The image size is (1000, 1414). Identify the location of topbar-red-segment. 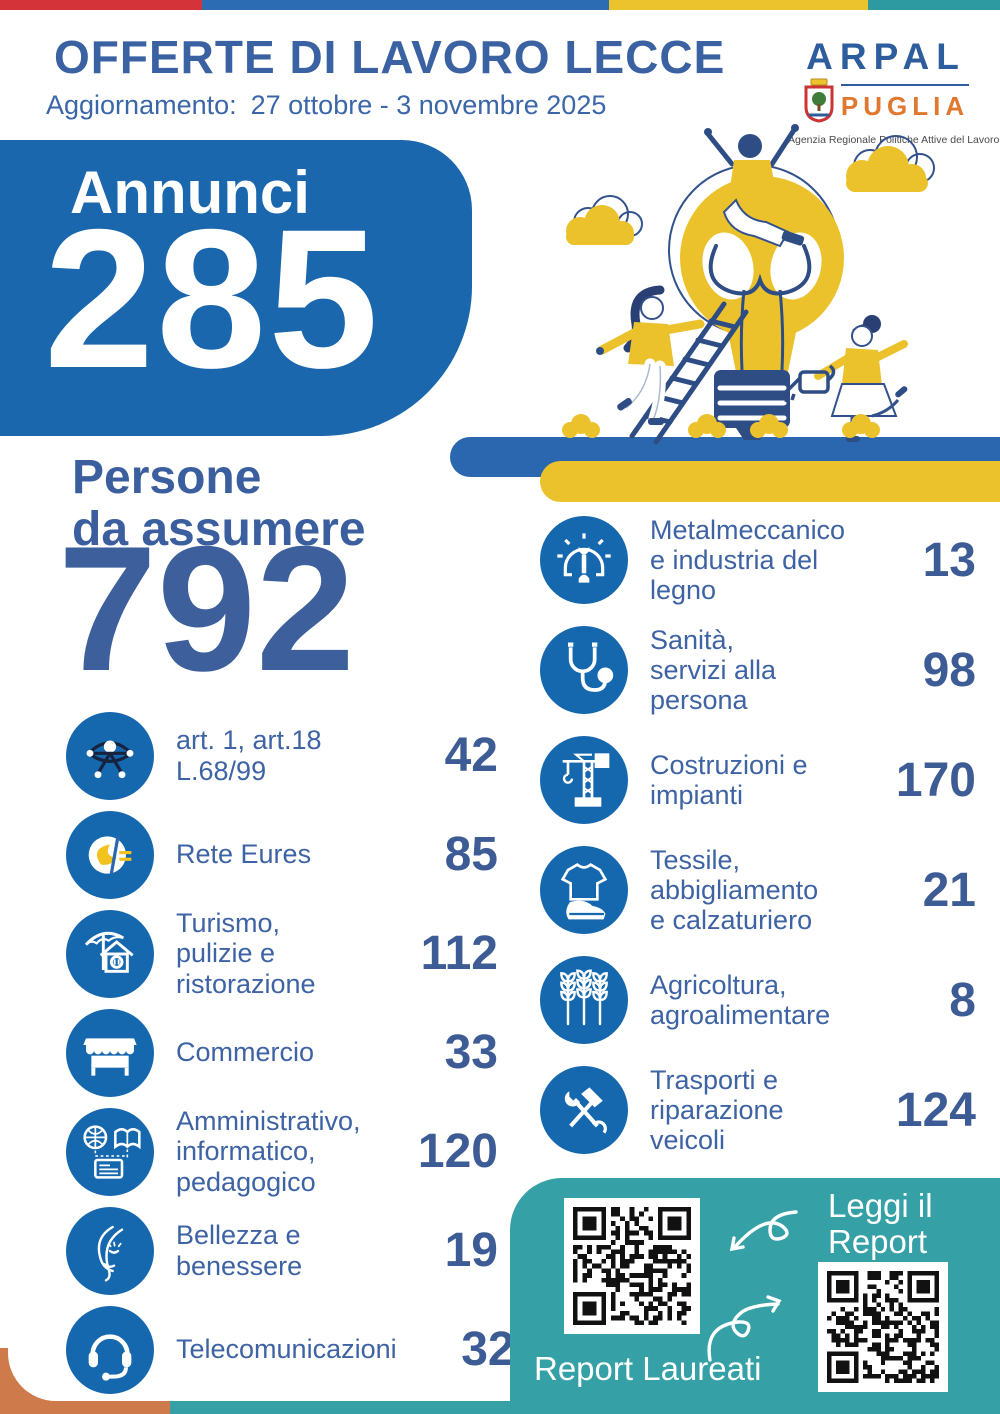
(101, 5).